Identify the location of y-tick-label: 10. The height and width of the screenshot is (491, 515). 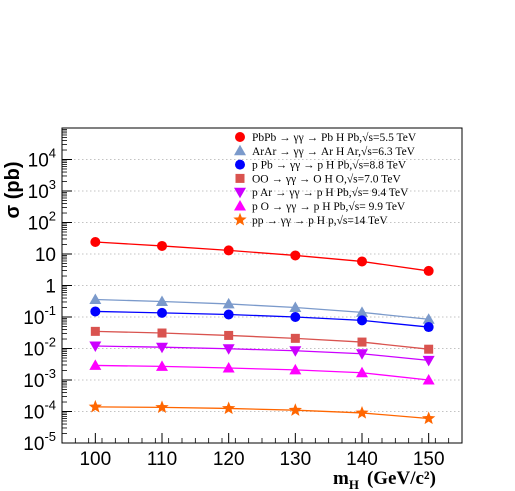
(45, 255).